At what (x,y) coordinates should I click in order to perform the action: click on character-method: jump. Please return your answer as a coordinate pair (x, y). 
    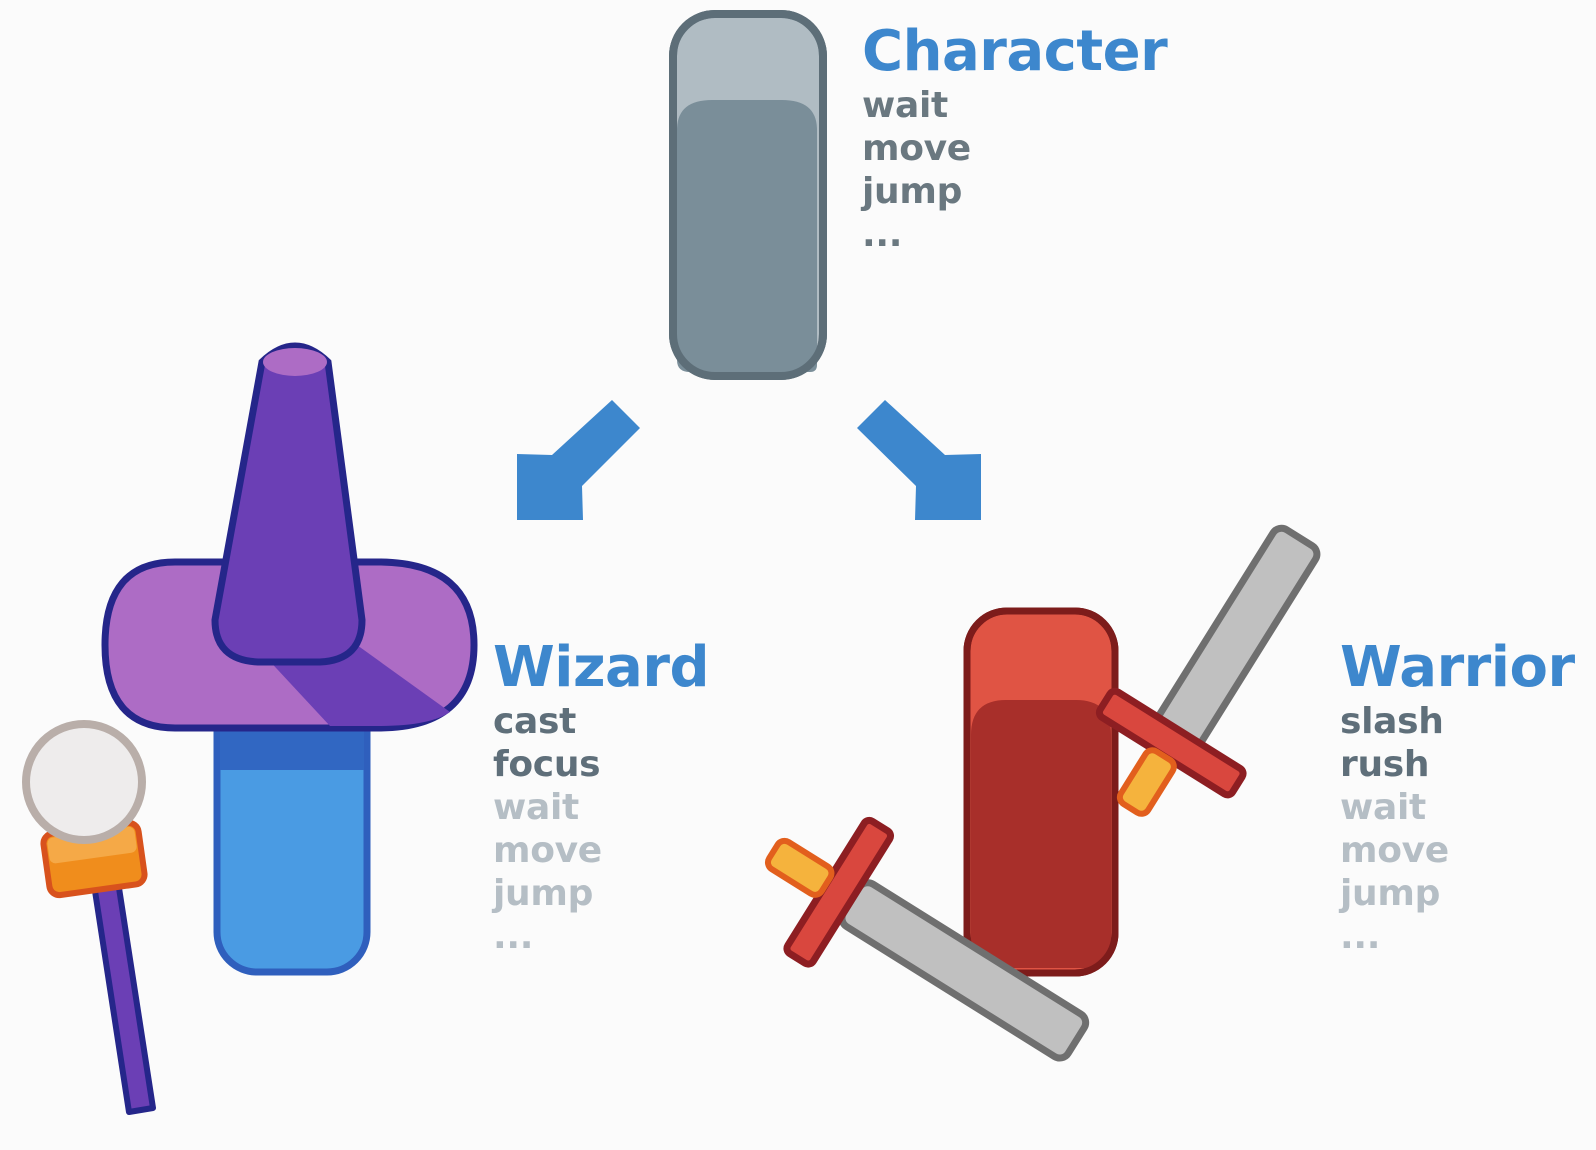
    Looking at the image, I should click on (912, 191).